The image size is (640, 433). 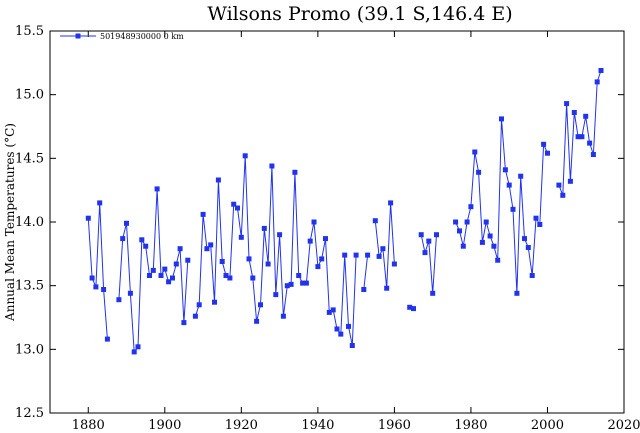 I want to click on x-tick-label: 1920, so click(x=241, y=425).